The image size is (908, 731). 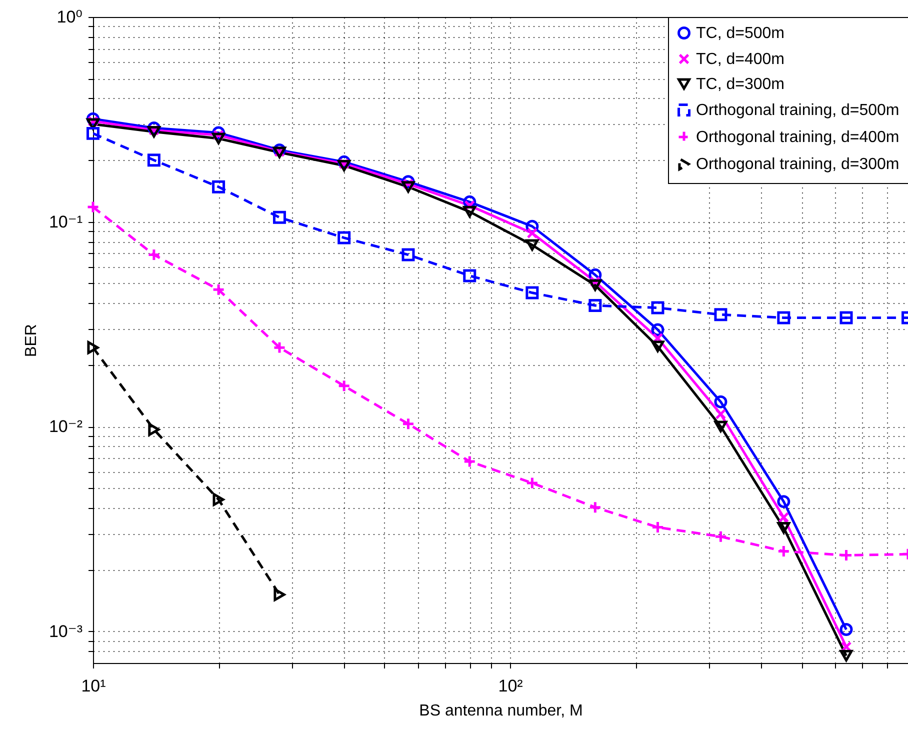 I want to click on y-tick-label: 10⁰, so click(x=69, y=17).